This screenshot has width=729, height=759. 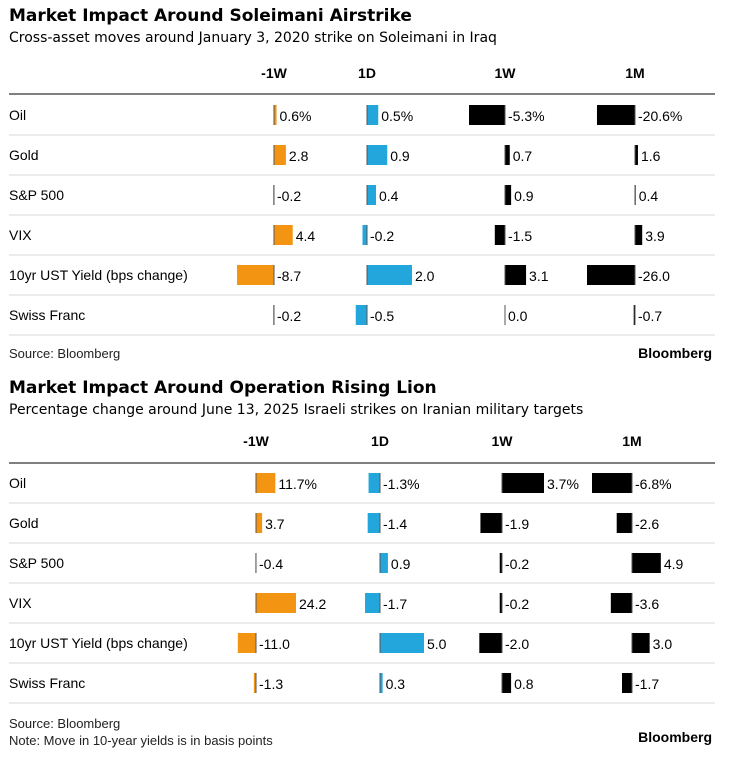 What do you see at coordinates (24, 523) in the screenshot?
I see `row-label: Gold` at bounding box center [24, 523].